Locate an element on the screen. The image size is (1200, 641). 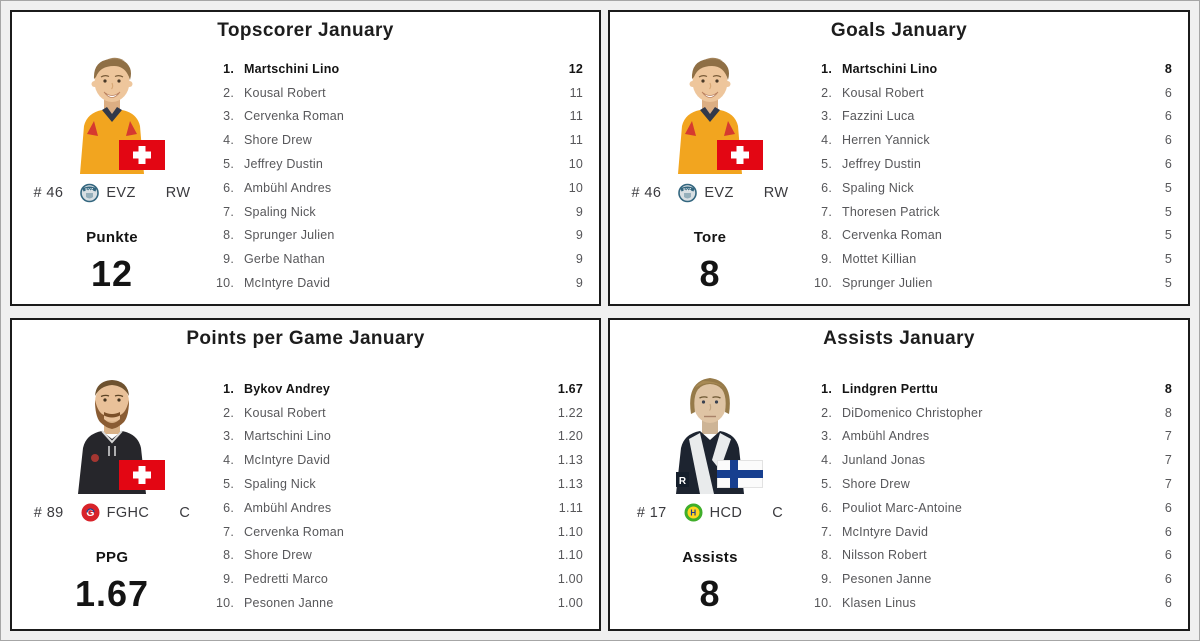
player-number: # 89 is located at coordinates (48, 512).